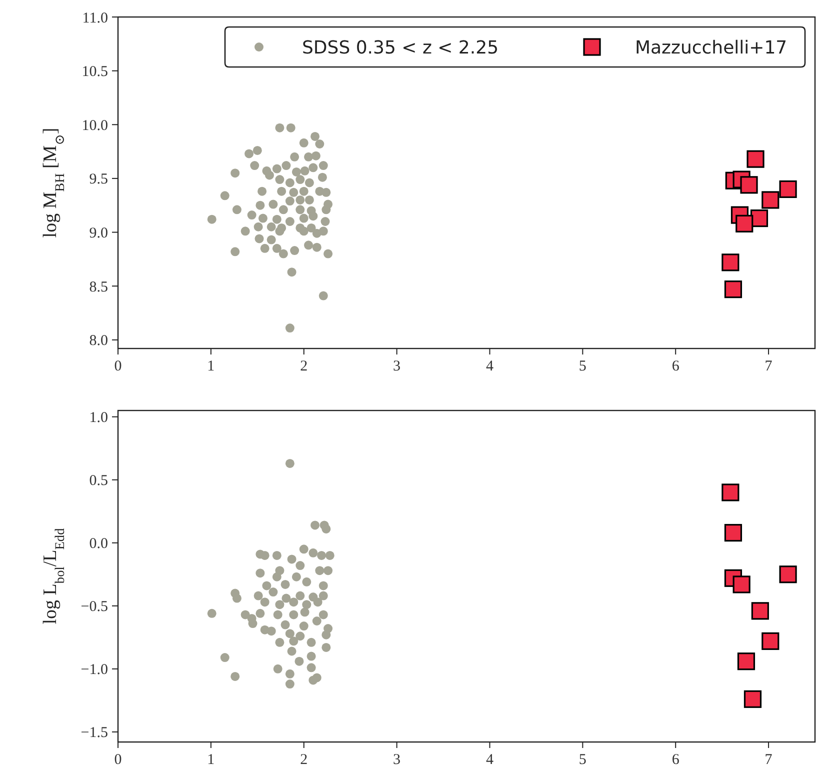 Image resolution: width=820 pixels, height=778 pixels. I want to click on legend-label: Mazzucchelli+17, so click(711, 47).